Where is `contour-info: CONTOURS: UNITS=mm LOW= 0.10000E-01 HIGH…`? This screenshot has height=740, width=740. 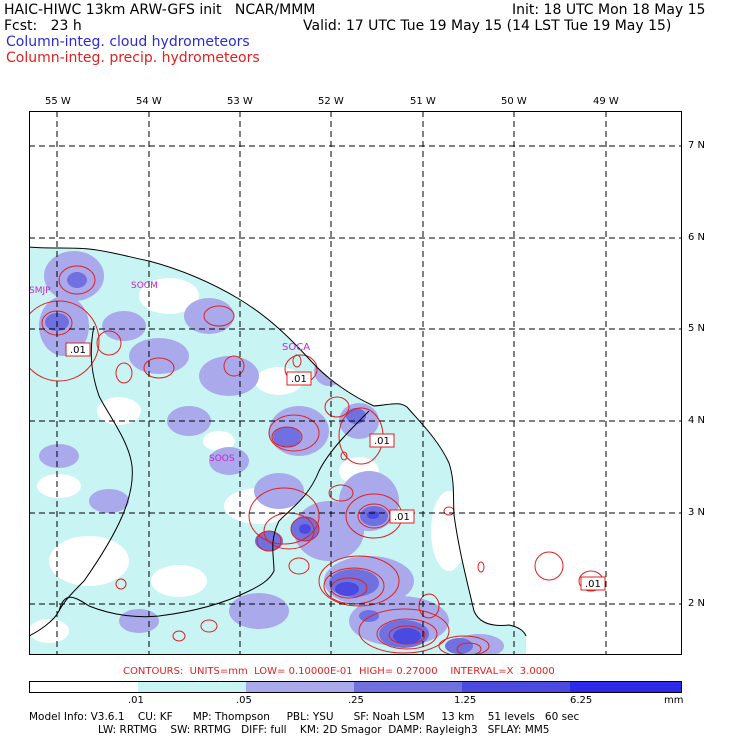 contour-info: CONTOURS: UNITS=mm LOW= 0.10000E-01 HIGH… is located at coordinates (339, 671).